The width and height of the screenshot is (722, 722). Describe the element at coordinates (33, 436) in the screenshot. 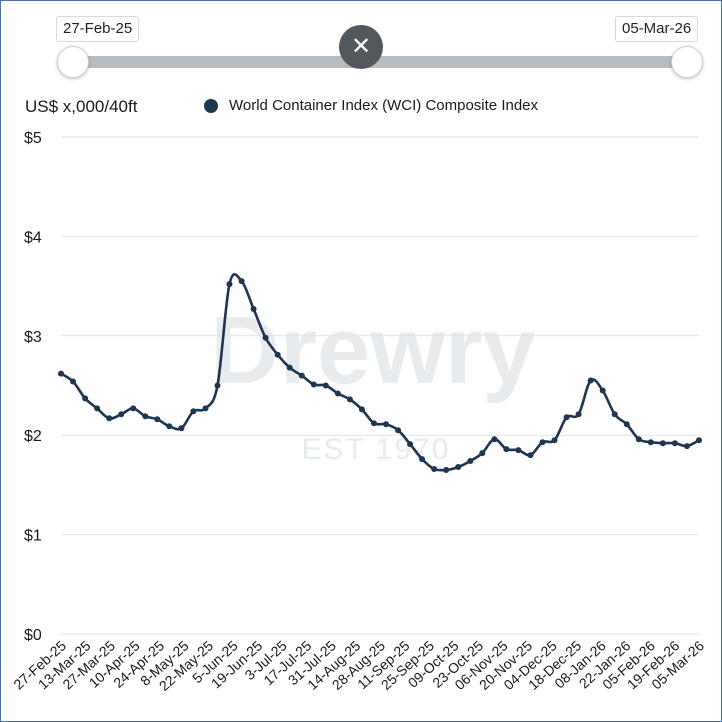

I see `y-tick-label: $2` at that location.